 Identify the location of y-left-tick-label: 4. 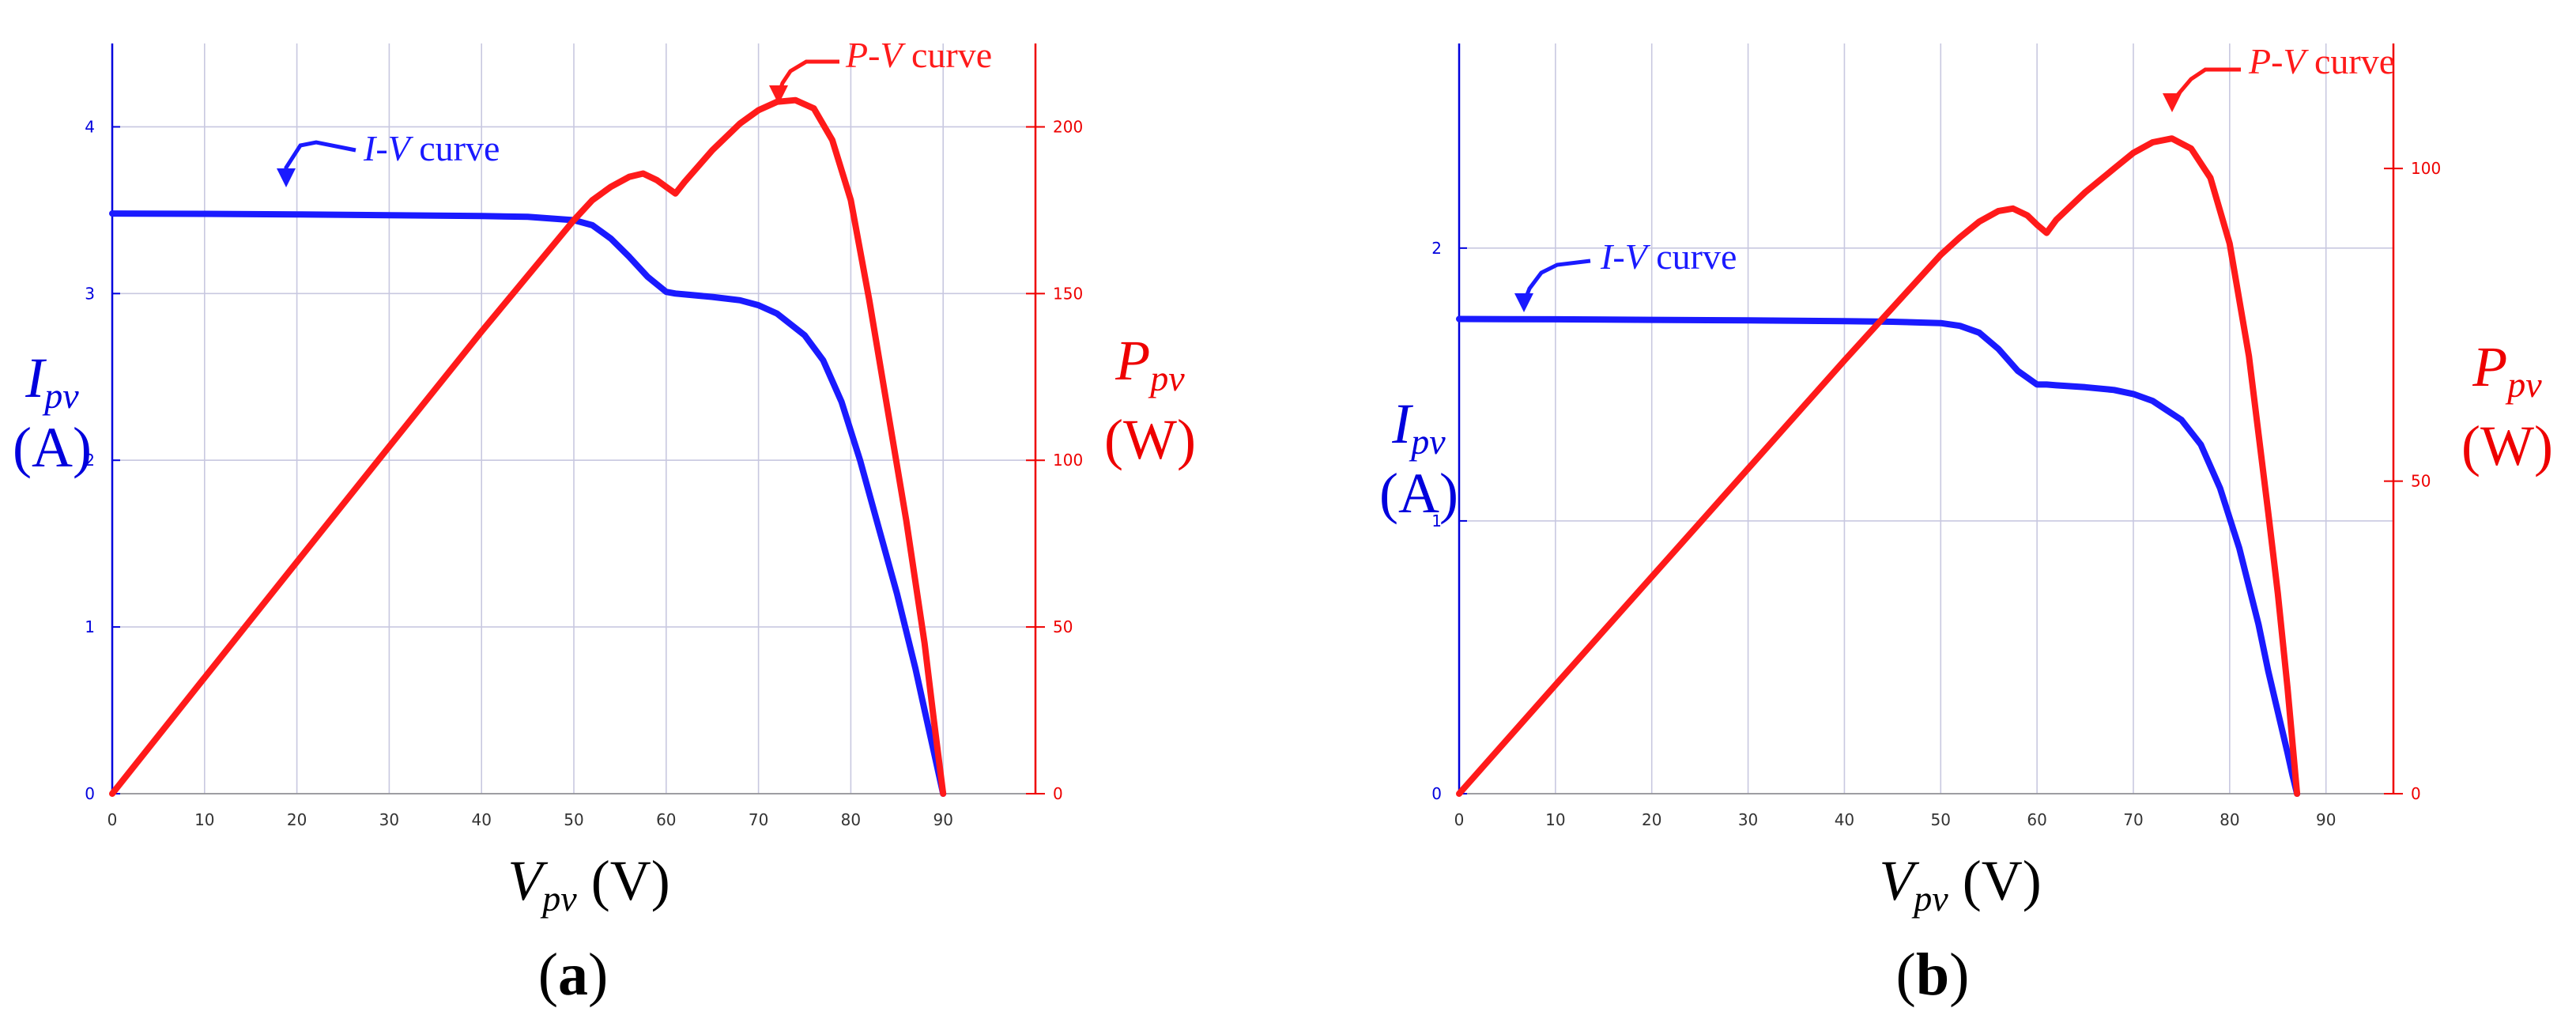
(90, 126).